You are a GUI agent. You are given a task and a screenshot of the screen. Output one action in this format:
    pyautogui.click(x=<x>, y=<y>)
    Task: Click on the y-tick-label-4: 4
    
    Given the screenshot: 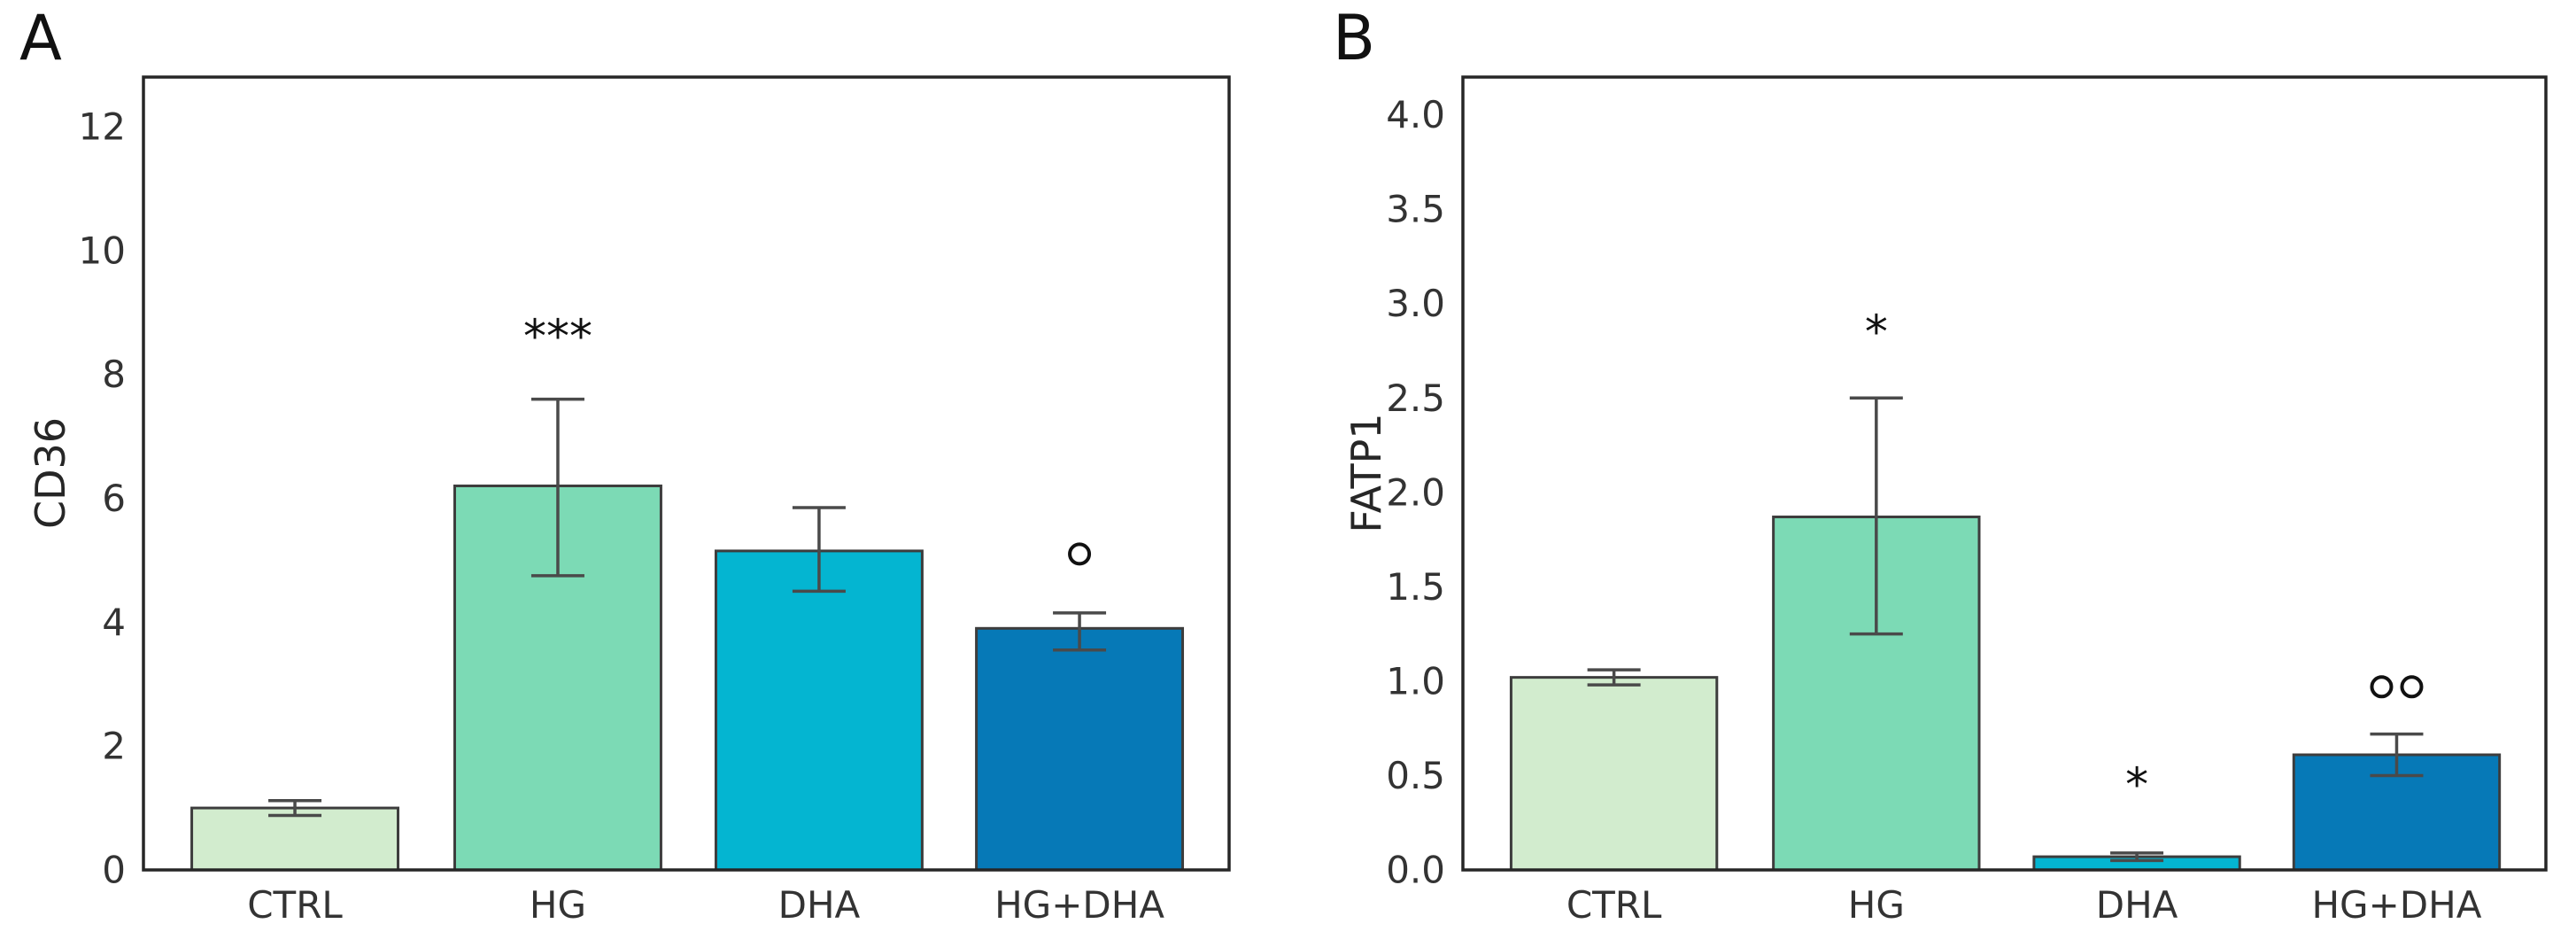 What is the action you would take?
    pyautogui.click(x=114, y=622)
    